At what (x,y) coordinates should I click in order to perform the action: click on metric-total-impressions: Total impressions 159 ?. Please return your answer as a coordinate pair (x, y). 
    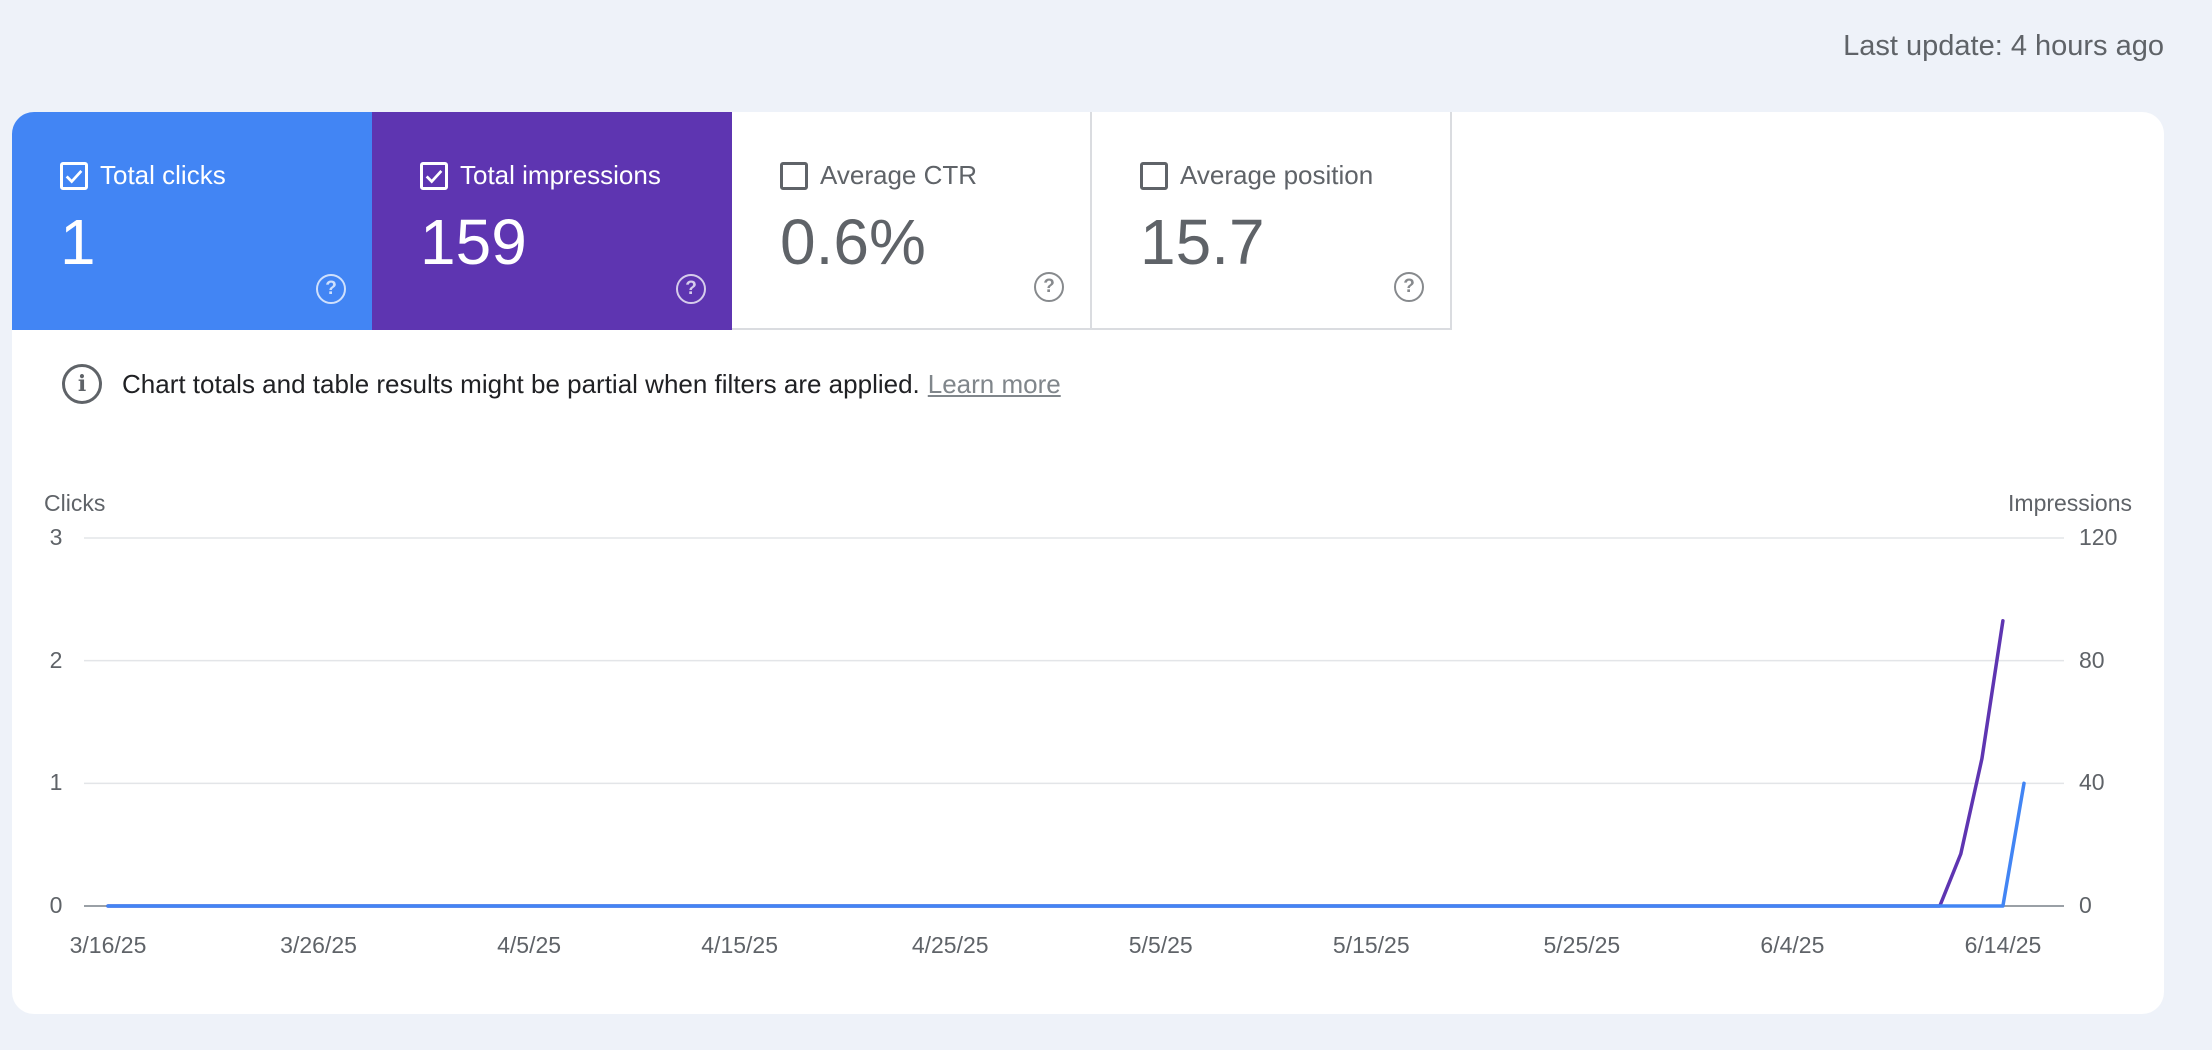
    Looking at the image, I should click on (552, 221).